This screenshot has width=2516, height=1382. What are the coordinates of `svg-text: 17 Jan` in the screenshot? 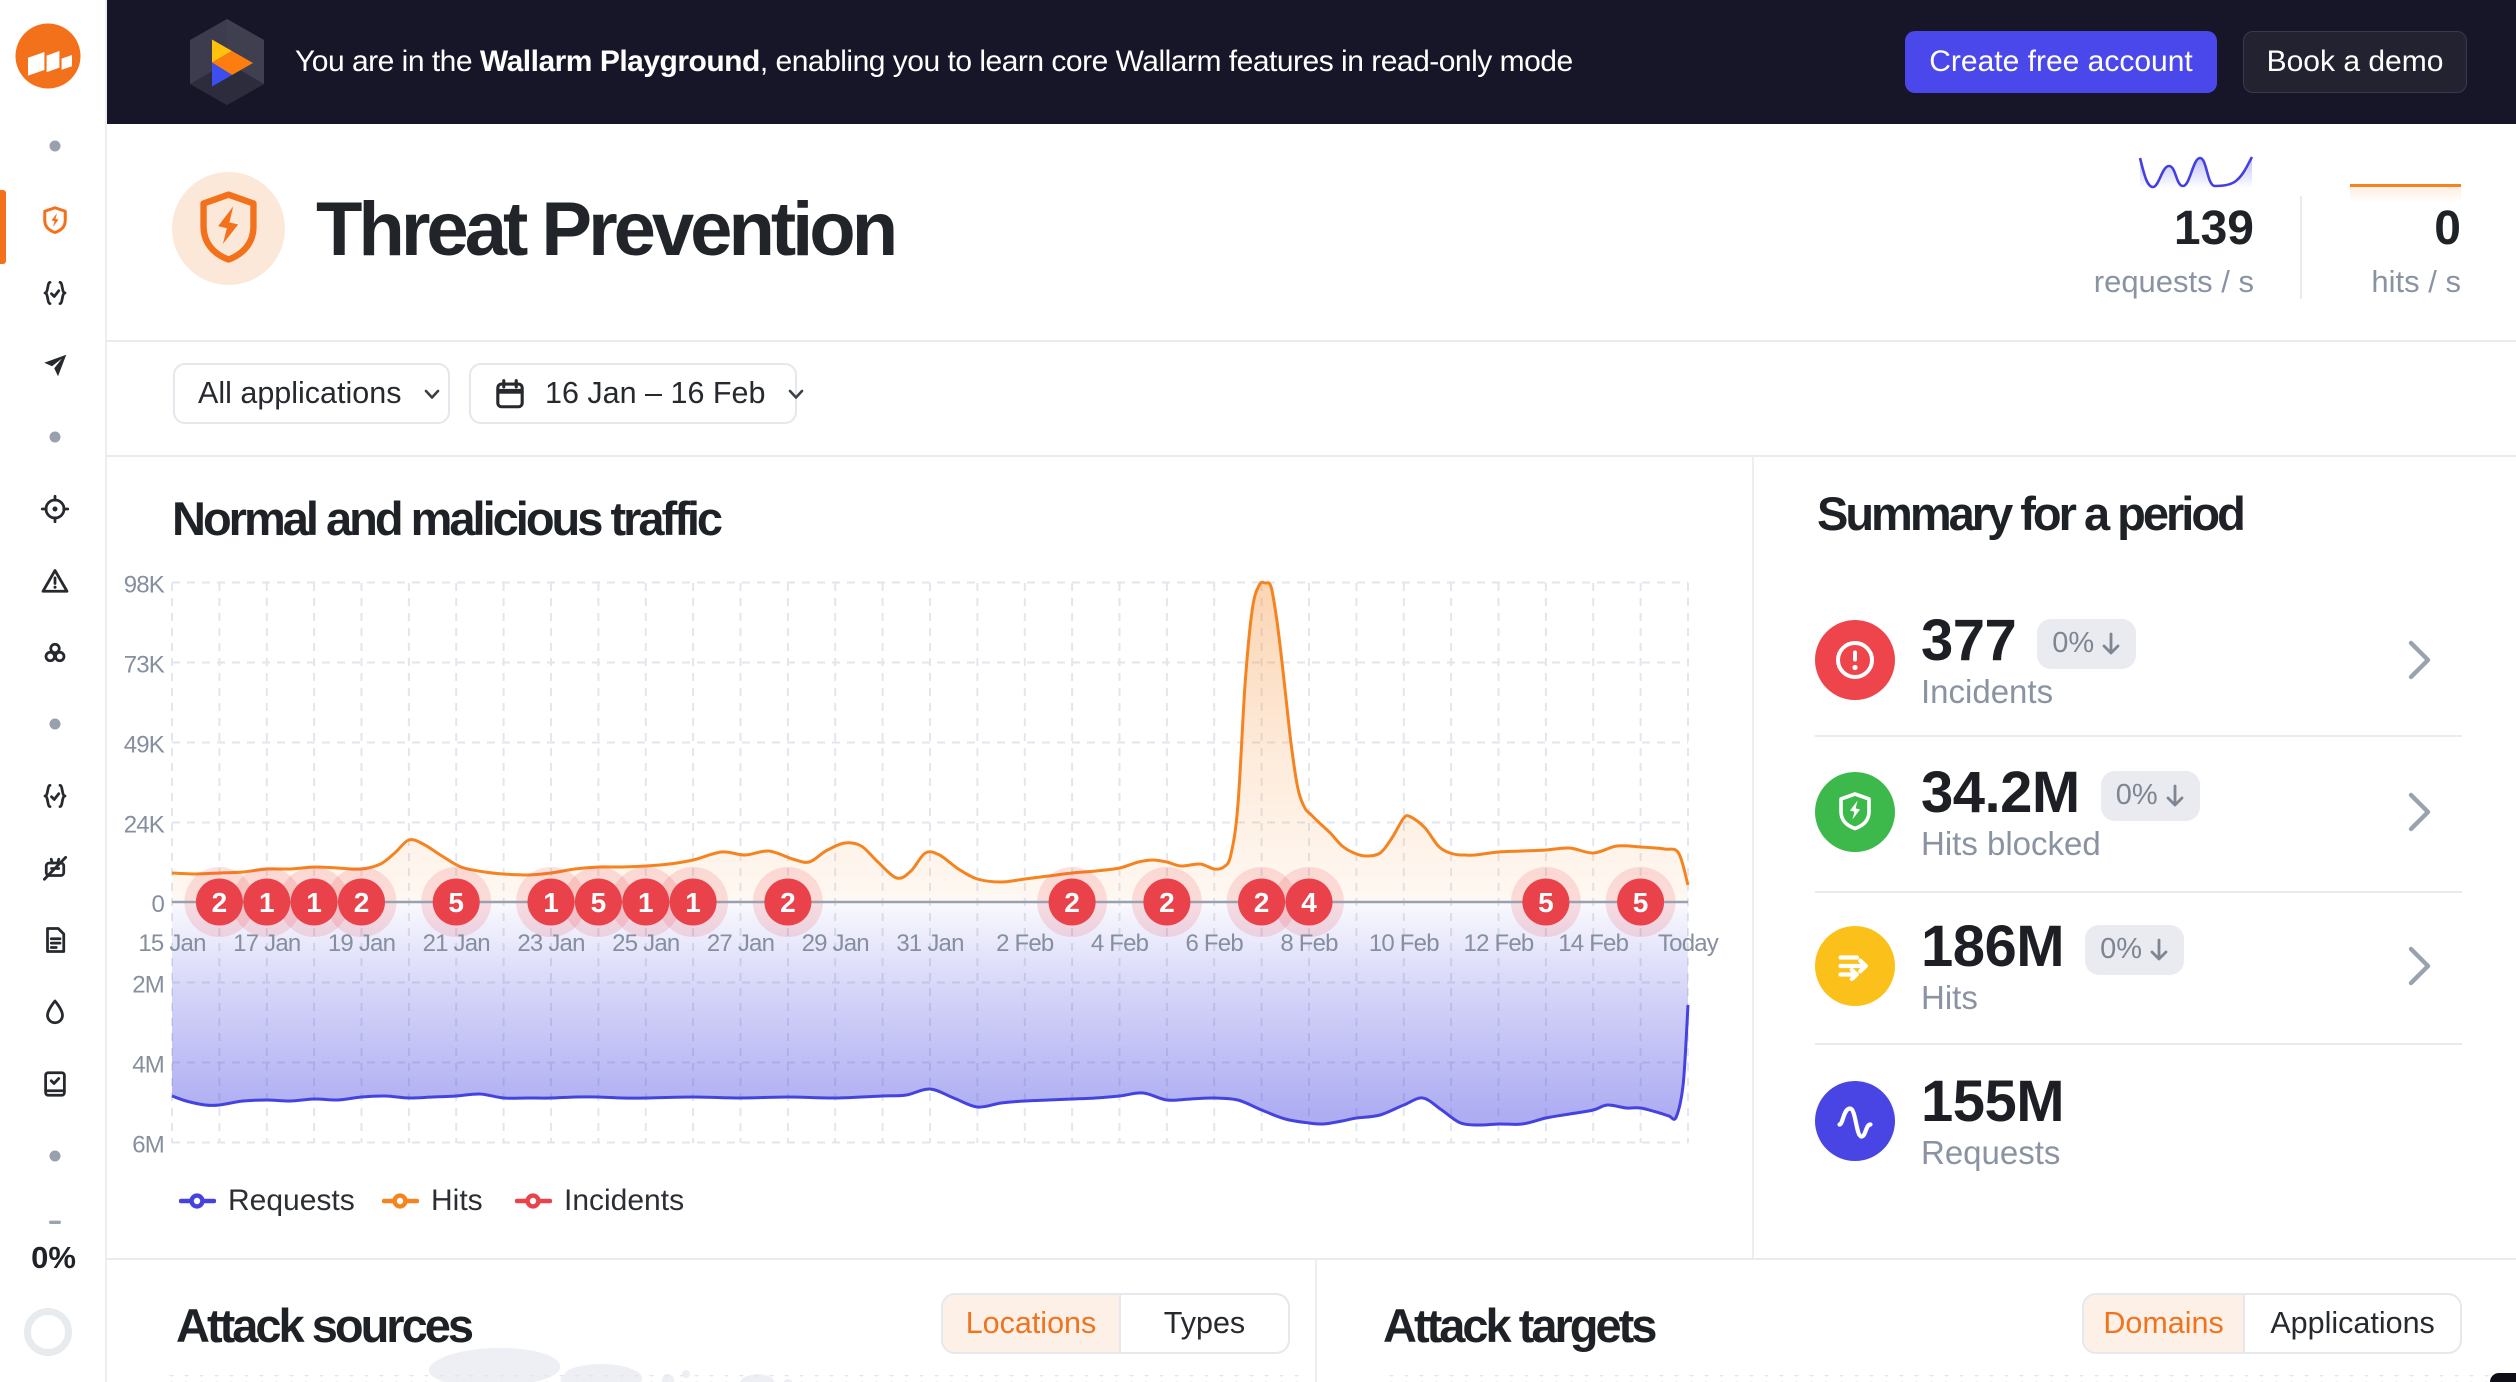 It's located at (266, 943).